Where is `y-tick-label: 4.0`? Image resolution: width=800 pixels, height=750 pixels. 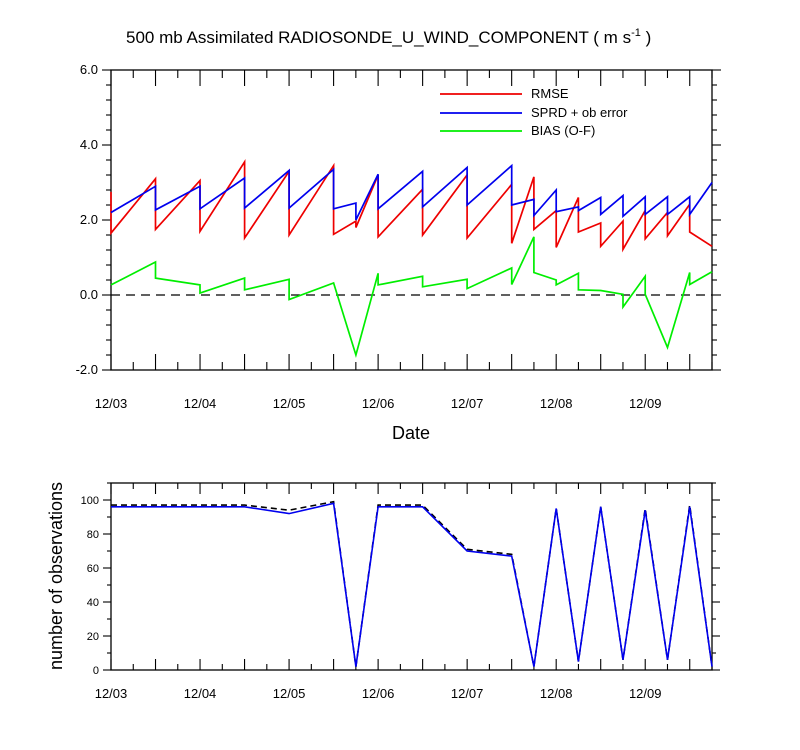 y-tick-label: 4.0 is located at coordinates (89, 144).